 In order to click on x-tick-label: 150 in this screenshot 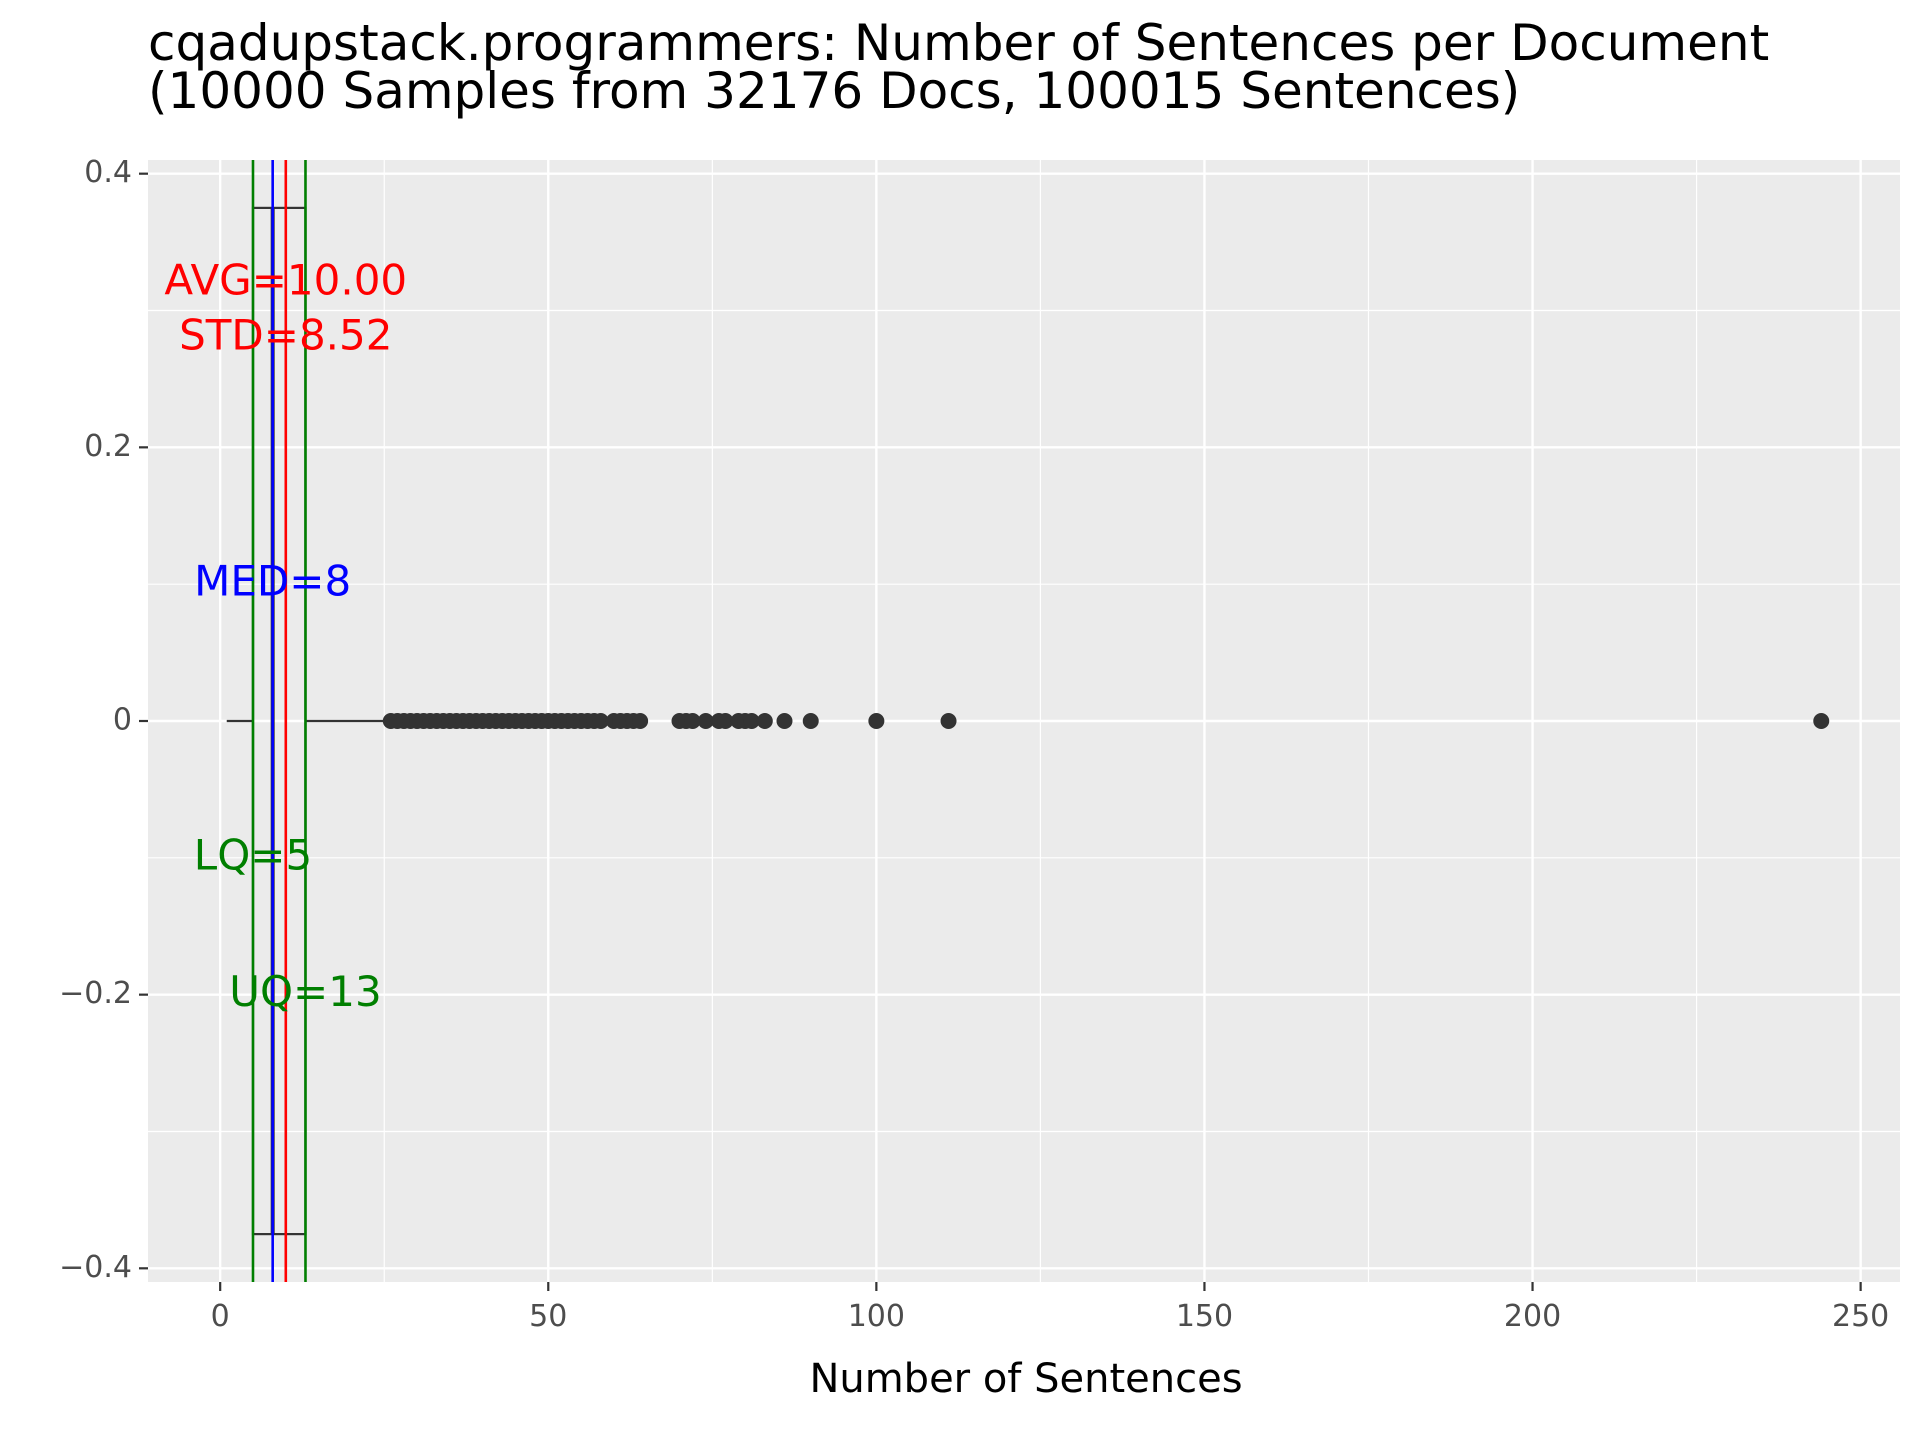, I will do `click(1204, 1316)`.